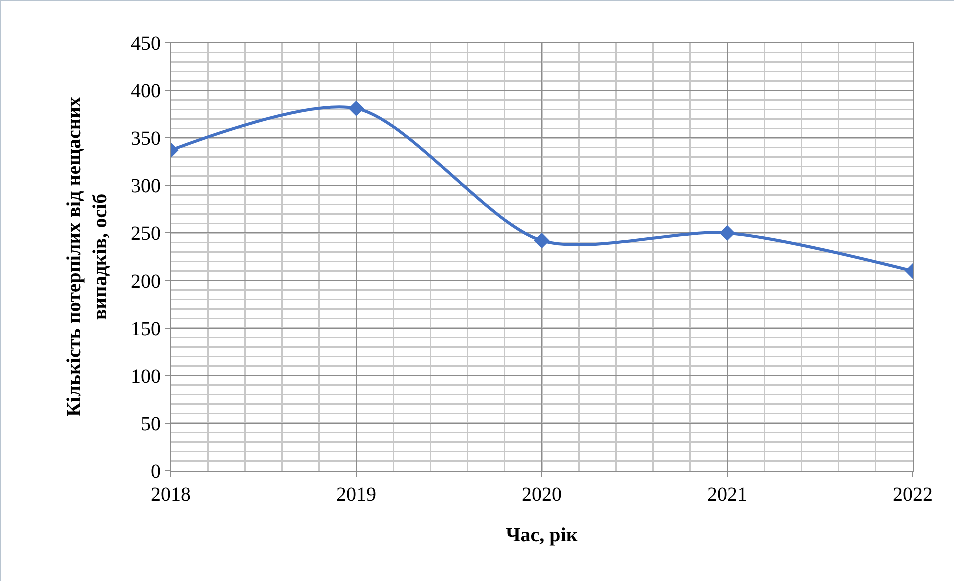  I want to click on x-tick-label: 2018, so click(171, 495).